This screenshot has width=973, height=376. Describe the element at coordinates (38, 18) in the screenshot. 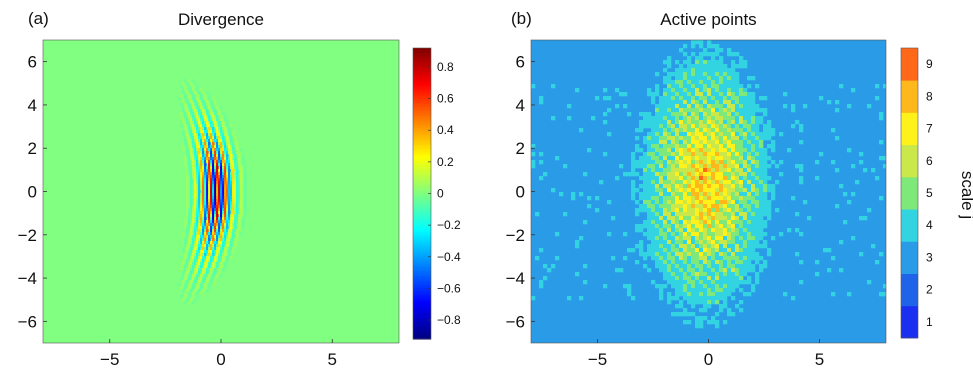

I see `panel-label: (a)` at that location.